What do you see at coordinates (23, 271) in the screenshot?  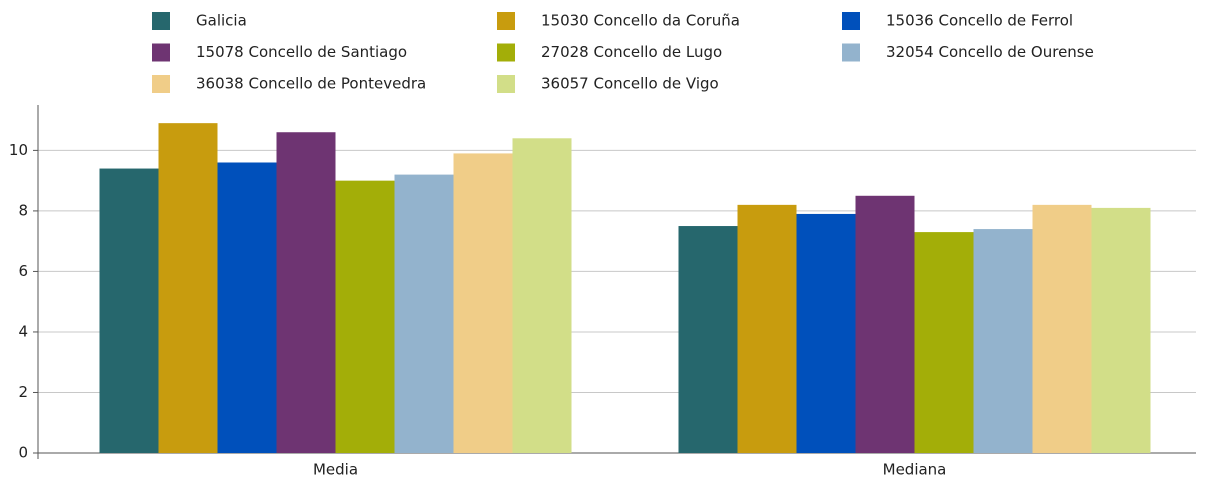 I see `y-tick-label: 6` at bounding box center [23, 271].